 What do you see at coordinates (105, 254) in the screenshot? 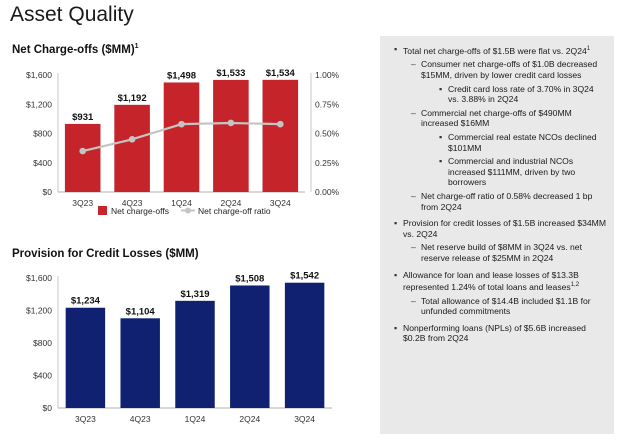
I see `provision-chart-title: Provision for Credit Losses ($MM)` at bounding box center [105, 254].